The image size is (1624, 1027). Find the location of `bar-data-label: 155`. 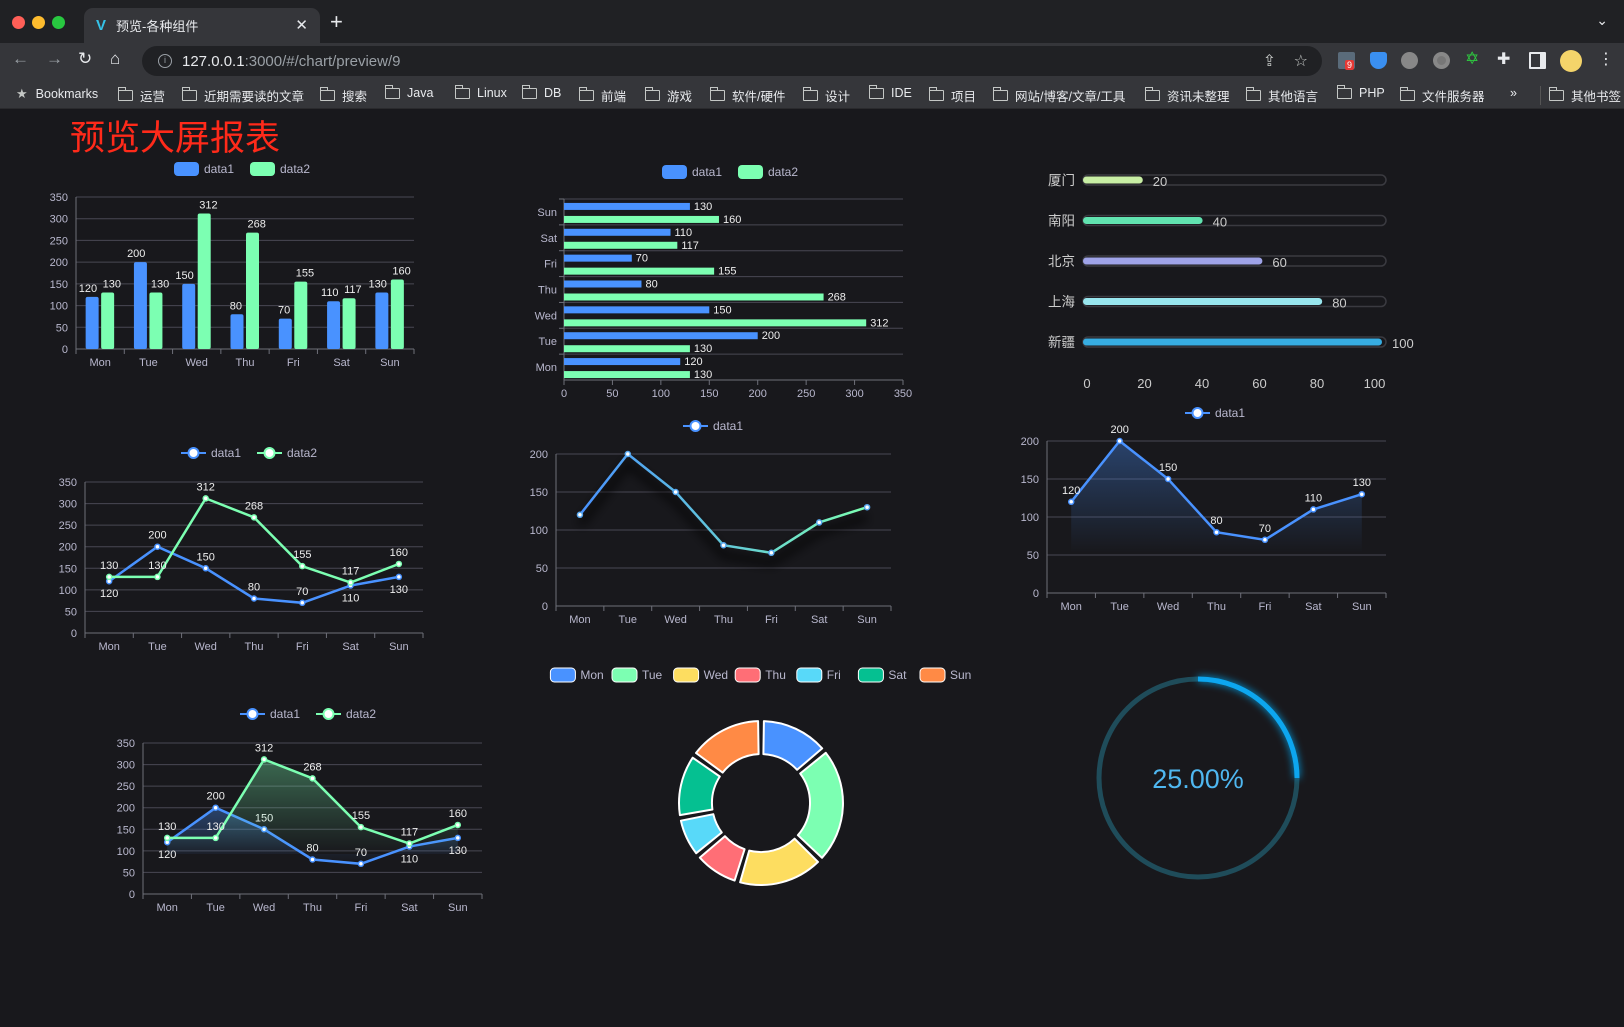

bar-data-label: 155 is located at coordinates (305, 274).